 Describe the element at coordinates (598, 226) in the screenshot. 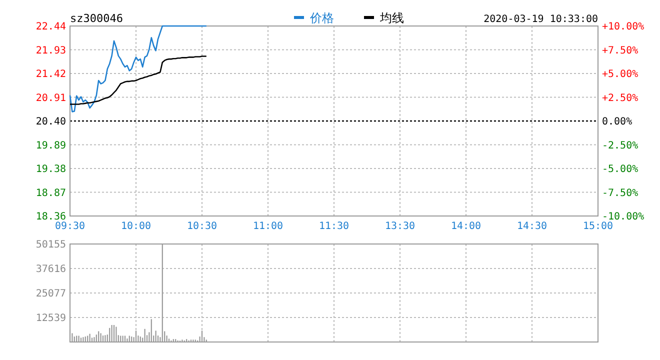

I see `x-tick-label: 15:00` at that location.